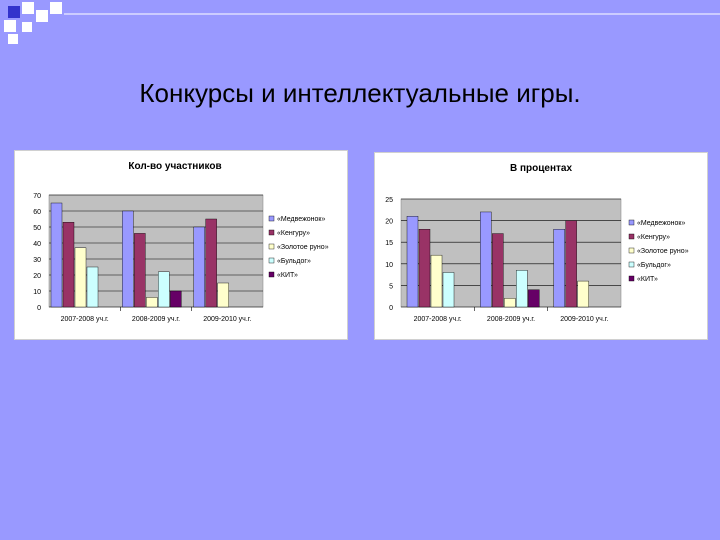 The height and width of the screenshot is (540, 720). What do you see at coordinates (391, 286) in the screenshot?
I see `y-tick-label: 5` at bounding box center [391, 286].